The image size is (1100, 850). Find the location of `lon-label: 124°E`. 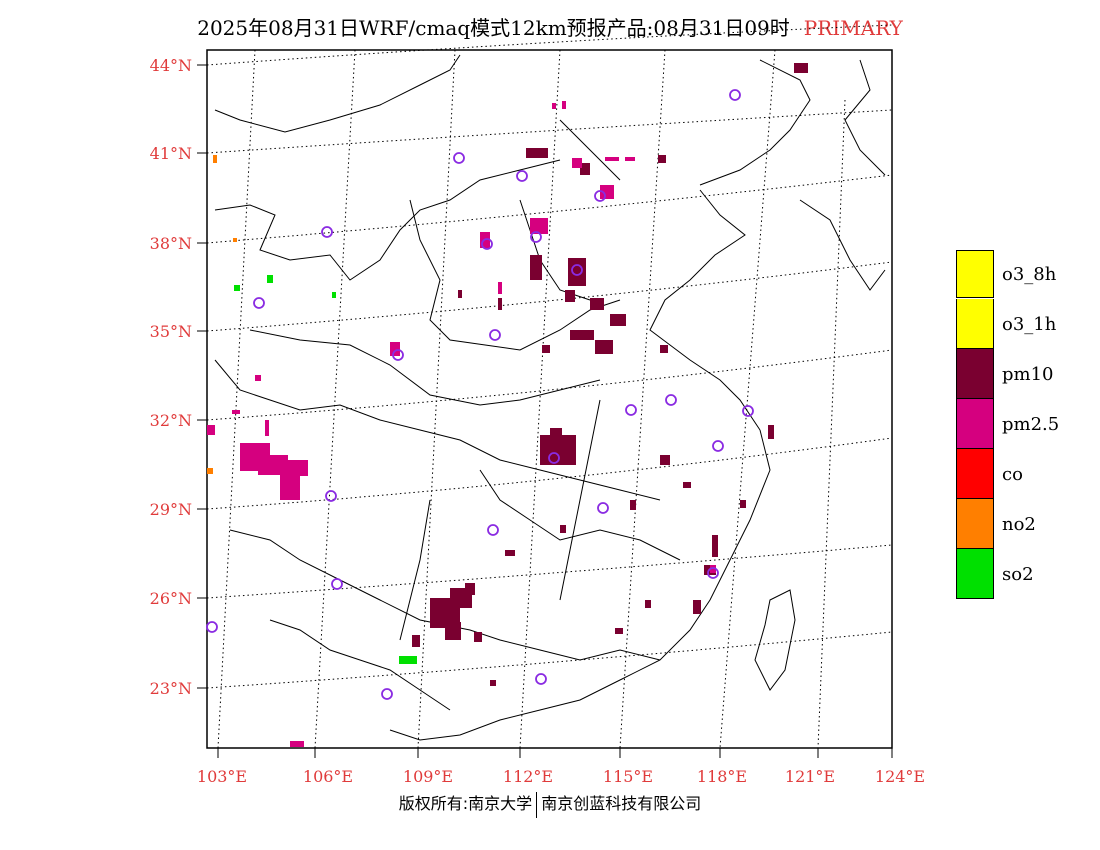

lon-label: 124°E is located at coordinates (900, 776).